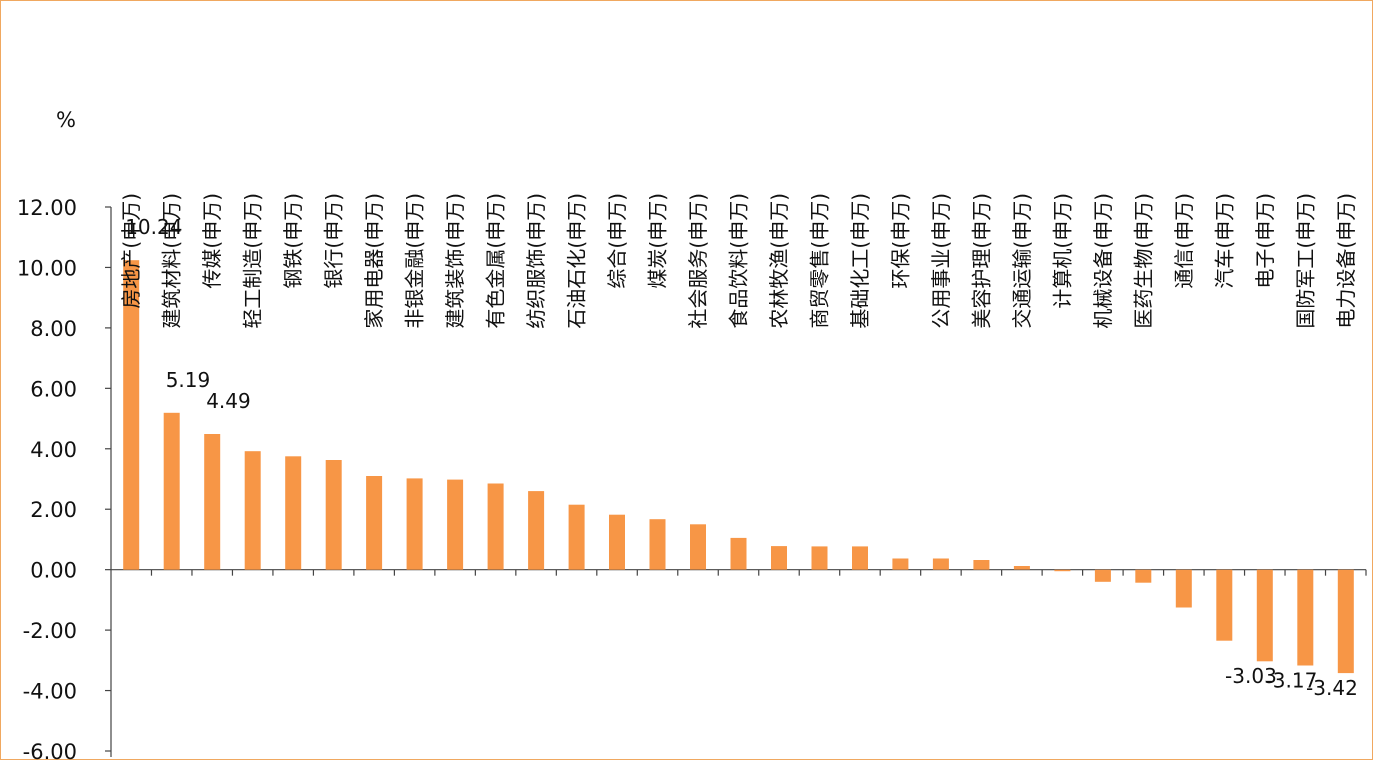  I want to click on category-label: 食品饮料(申万), so click(739, 261).